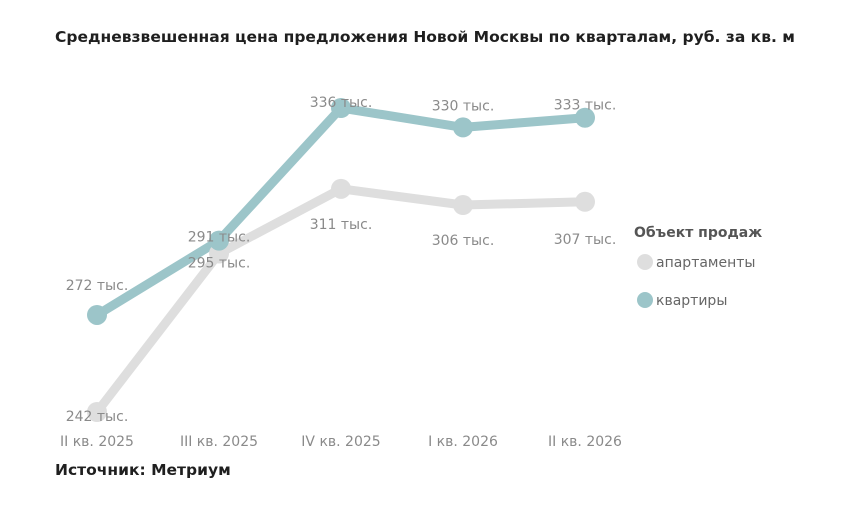 The image size is (868, 506). I want to click on data-label-flats-5: 333 тыс., so click(585, 106).